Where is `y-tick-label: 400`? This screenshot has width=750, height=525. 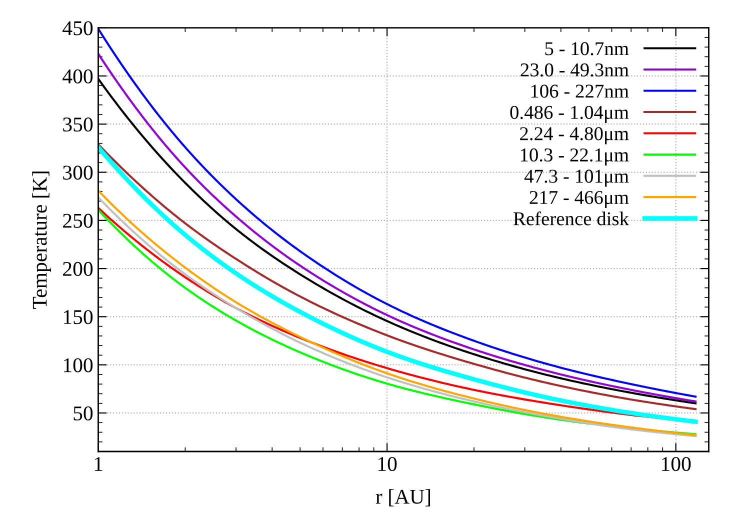 y-tick-label: 400 is located at coordinates (77, 76).